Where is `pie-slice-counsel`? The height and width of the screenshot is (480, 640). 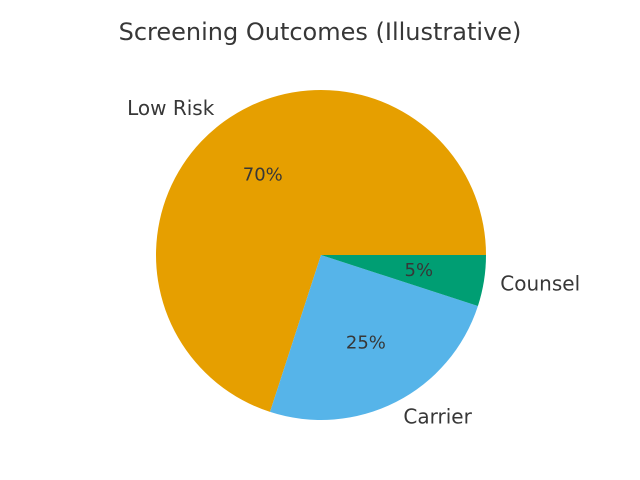 pie-slice-counsel is located at coordinates (403, 280).